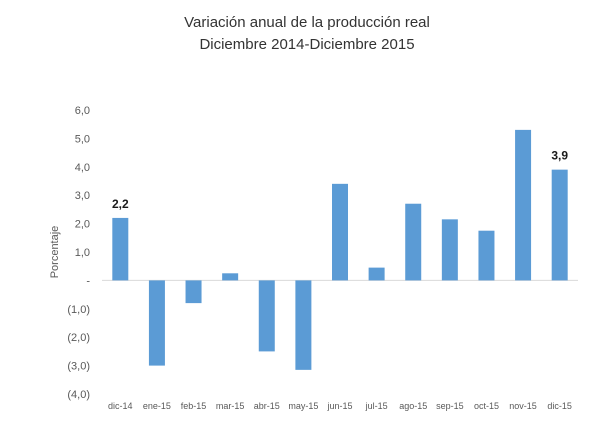 The width and height of the screenshot is (614, 424). What do you see at coordinates (82, 225) in the screenshot?
I see `y-tick-label: 2,0` at bounding box center [82, 225].